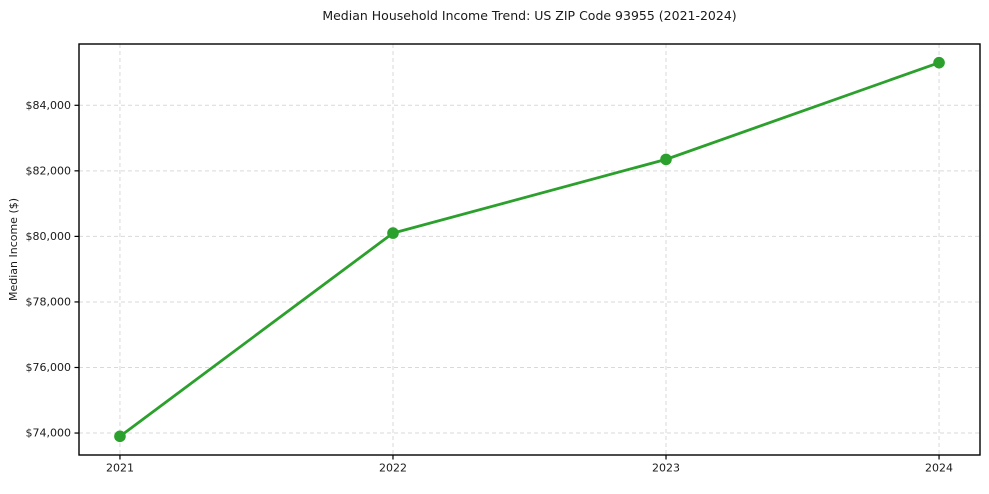  Describe the element at coordinates (529, 468) in the screenshot. I see `x-tick-labels: 2021 2022 2023 2024` at that location.